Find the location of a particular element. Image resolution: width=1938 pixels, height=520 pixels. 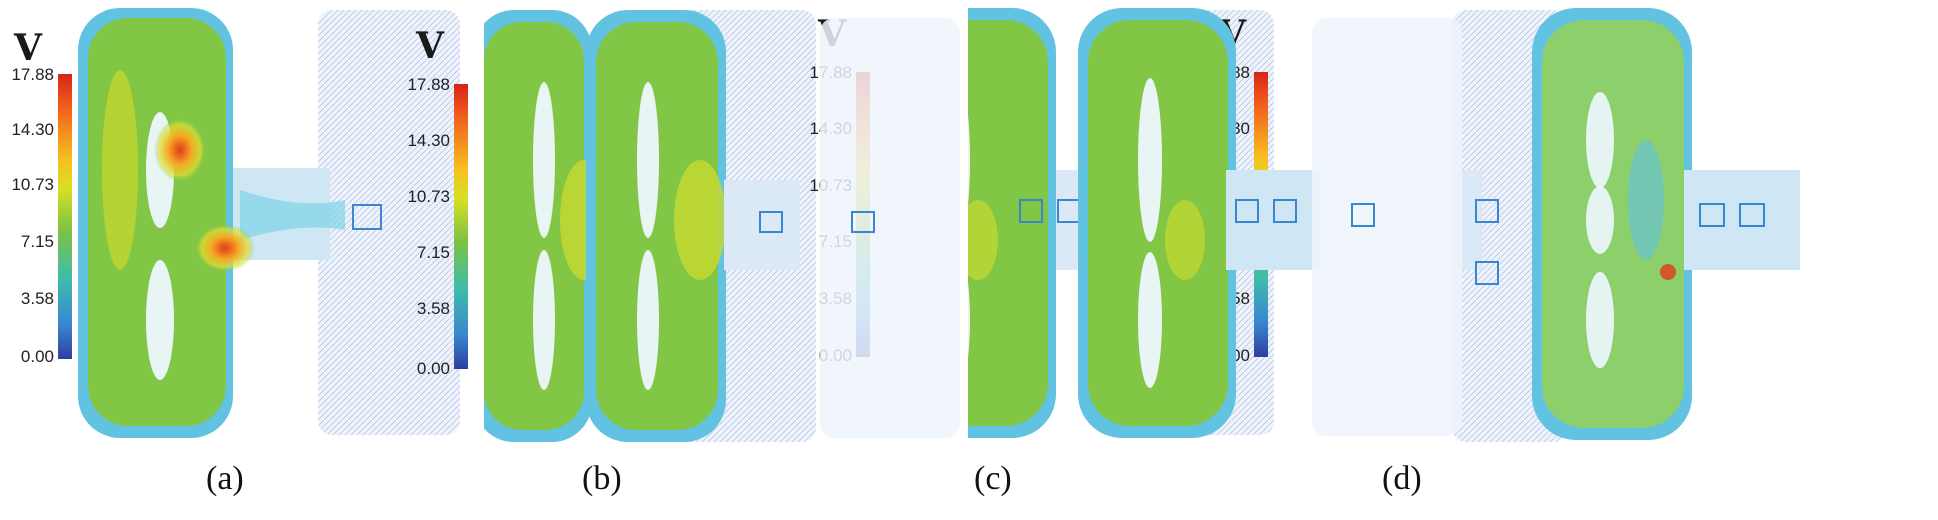

panel-caption-a: (a) is located at coordinates (225, 478).